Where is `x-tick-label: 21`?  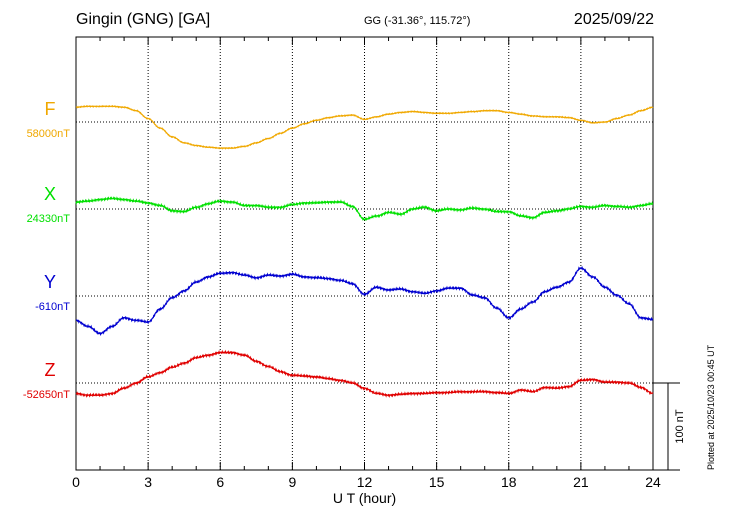 x-tick-label: 21 is located at coordinates (581, 482).